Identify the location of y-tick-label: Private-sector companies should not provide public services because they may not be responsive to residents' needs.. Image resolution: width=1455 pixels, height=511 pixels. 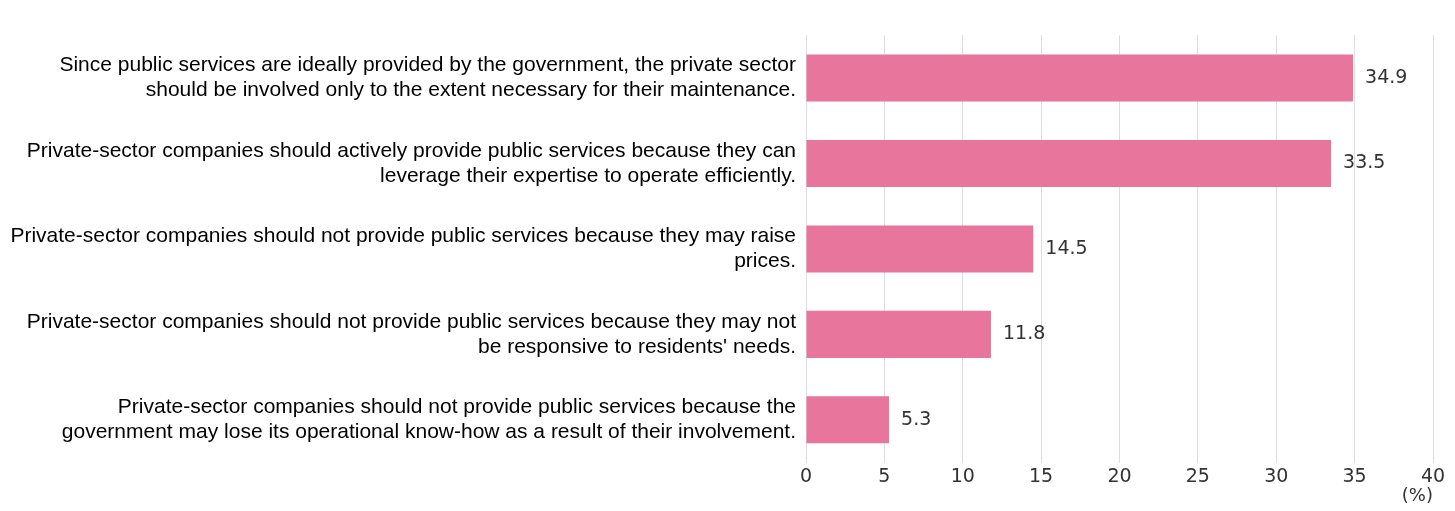
(411, 332).